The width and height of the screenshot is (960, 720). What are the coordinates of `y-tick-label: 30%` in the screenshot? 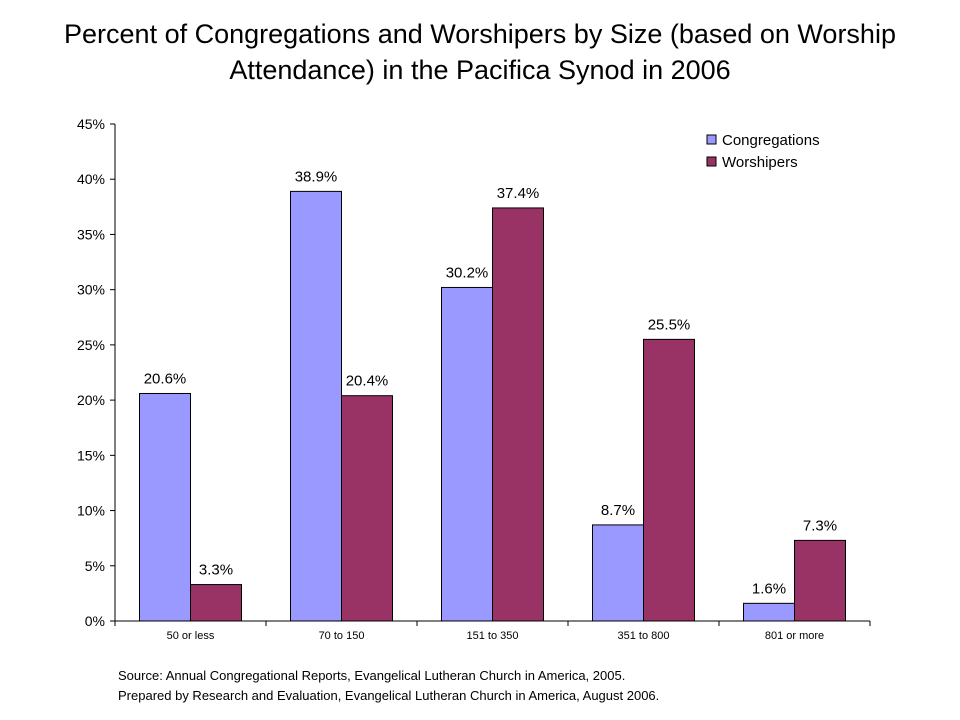 It's located at (91, 290).